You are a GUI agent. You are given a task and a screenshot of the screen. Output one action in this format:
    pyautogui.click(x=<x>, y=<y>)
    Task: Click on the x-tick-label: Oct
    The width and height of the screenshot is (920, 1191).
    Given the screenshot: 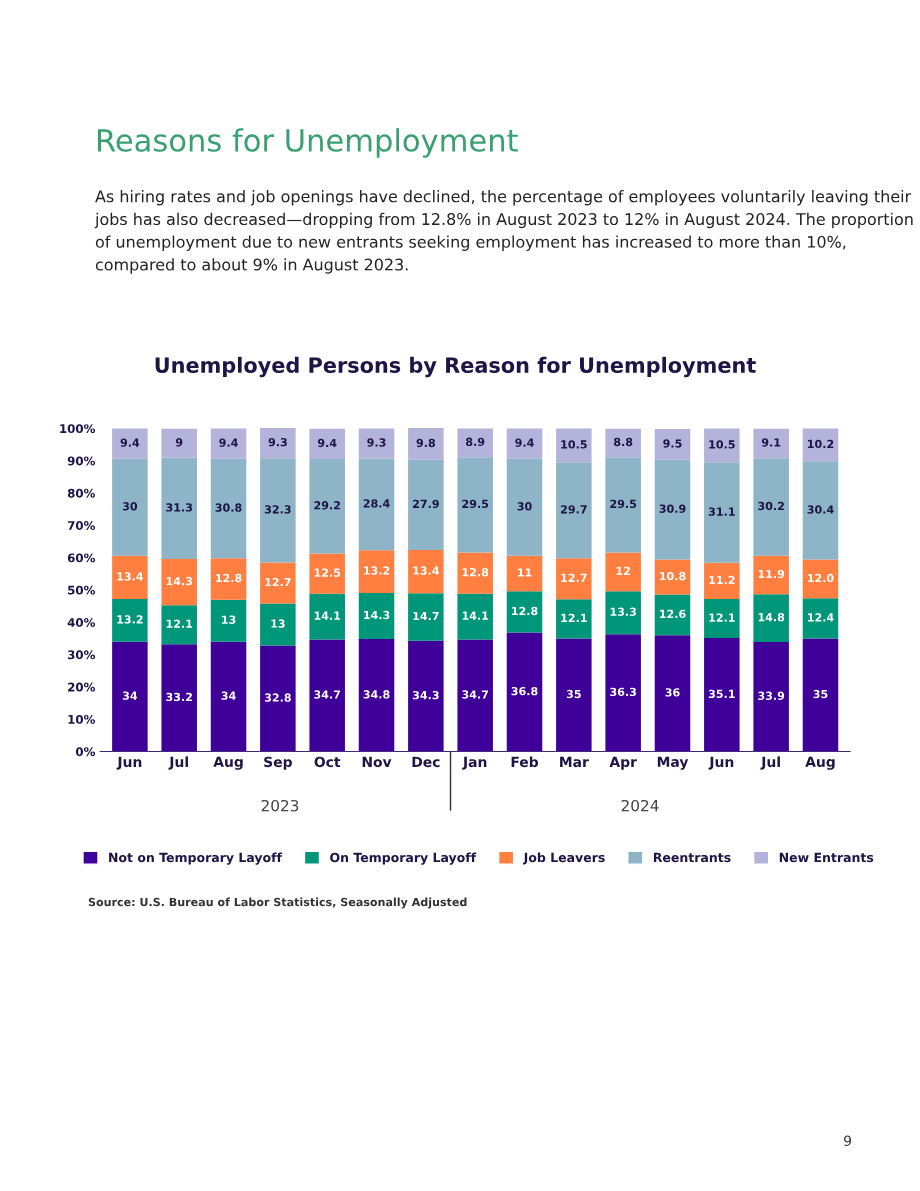 What is the action you would take?
    pyautogui.click(x=327, y=762)
    